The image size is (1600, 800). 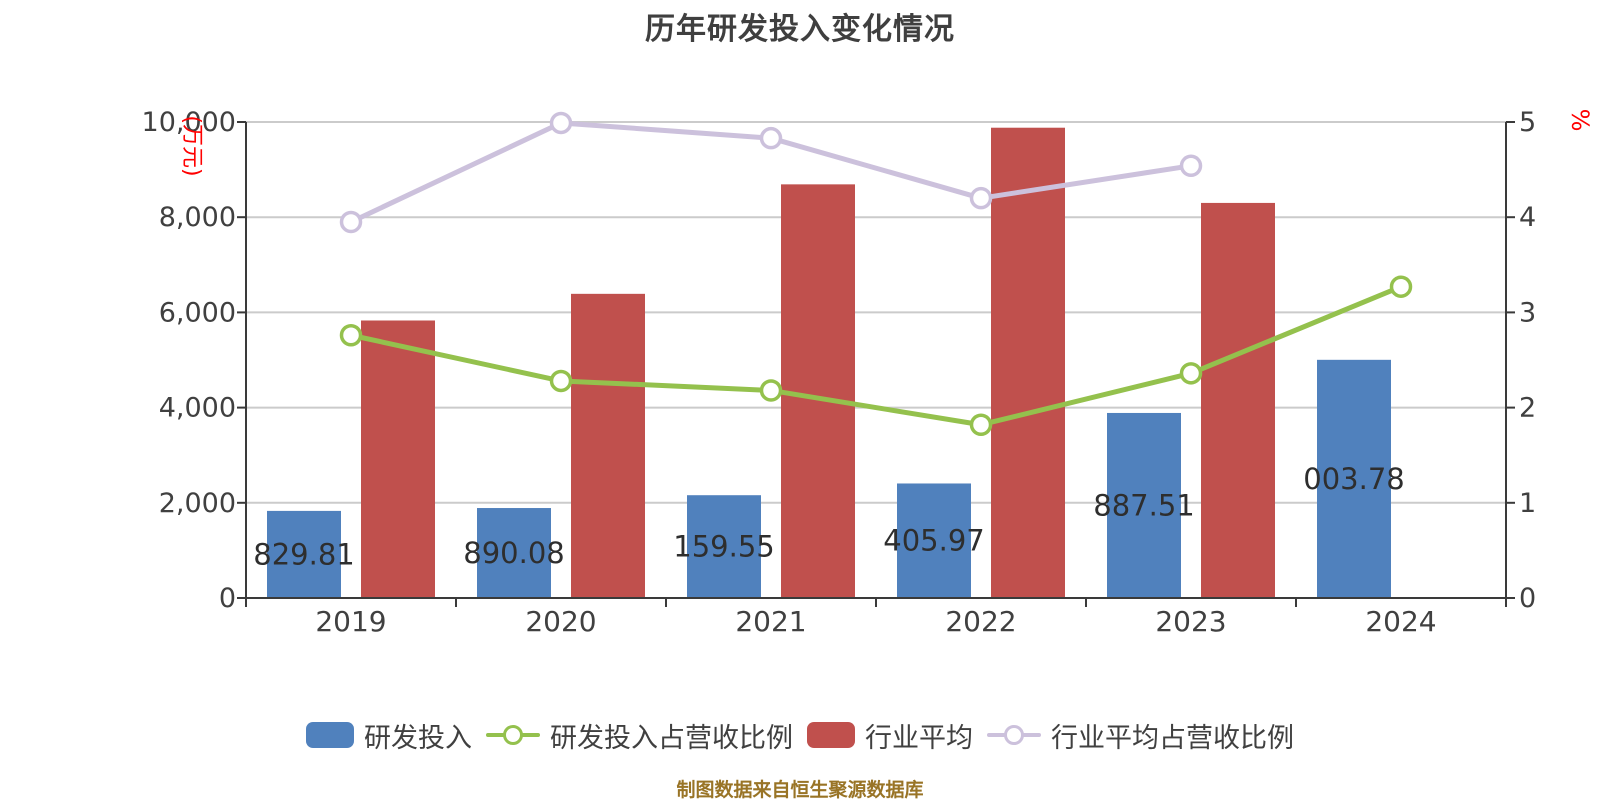 What do you see at coordinates (800, 789) in the screenshot?
I see `data-source-watermark: 制图数据来自恒生聚源数据库` at bounding box center [800, 789].